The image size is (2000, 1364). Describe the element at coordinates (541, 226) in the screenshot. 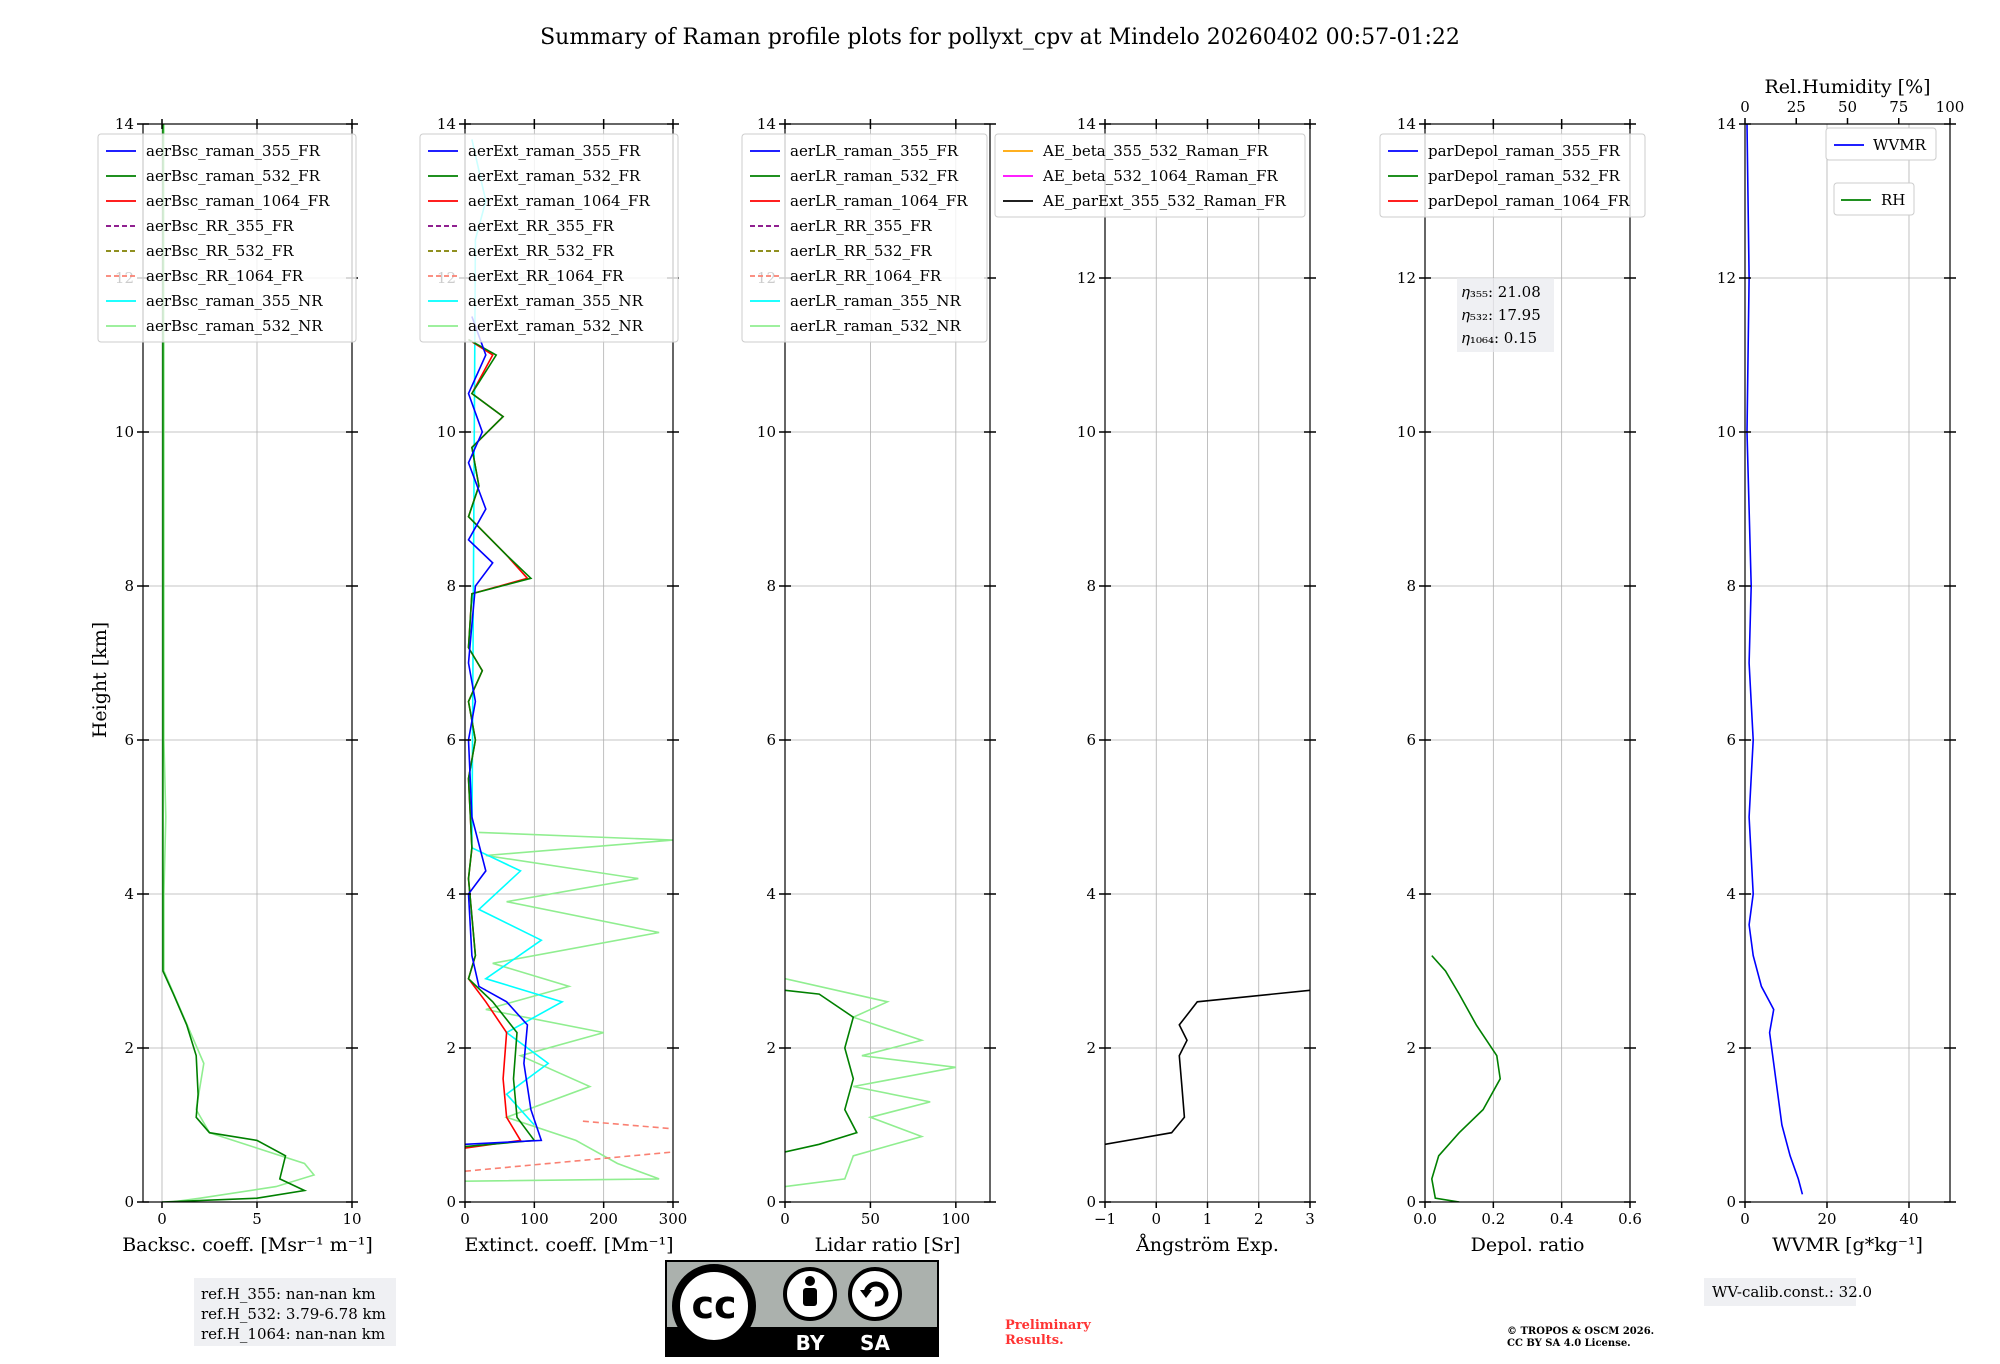

I see `legend-label: aerExt_RR_355_FR` at that location.